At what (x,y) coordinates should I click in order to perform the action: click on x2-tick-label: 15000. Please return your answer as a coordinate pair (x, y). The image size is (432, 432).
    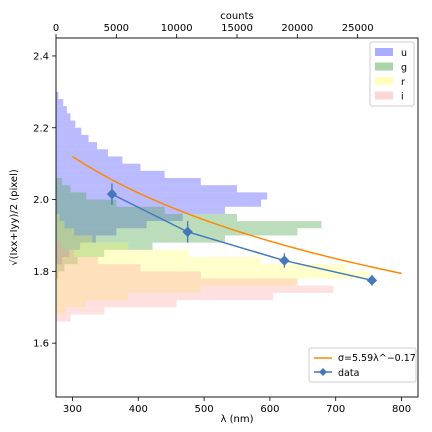
    Looking at the image, I should click on (237, 28).